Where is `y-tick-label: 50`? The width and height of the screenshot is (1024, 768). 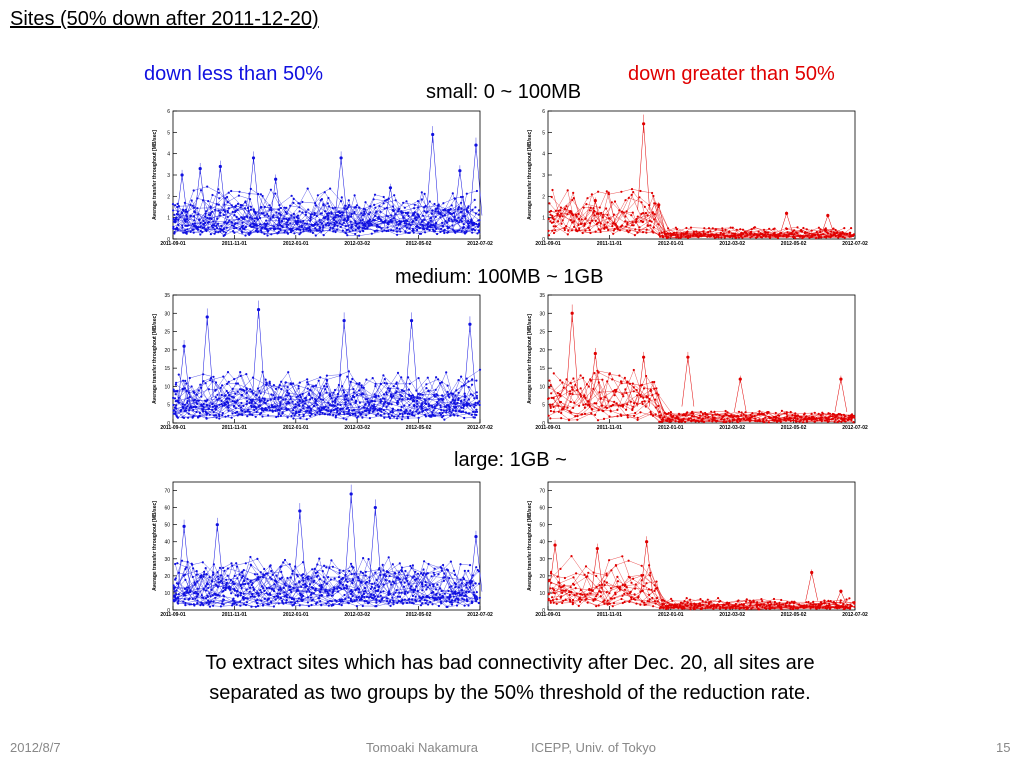
y-tick-label: 50 is located at coordinates (542, 526).